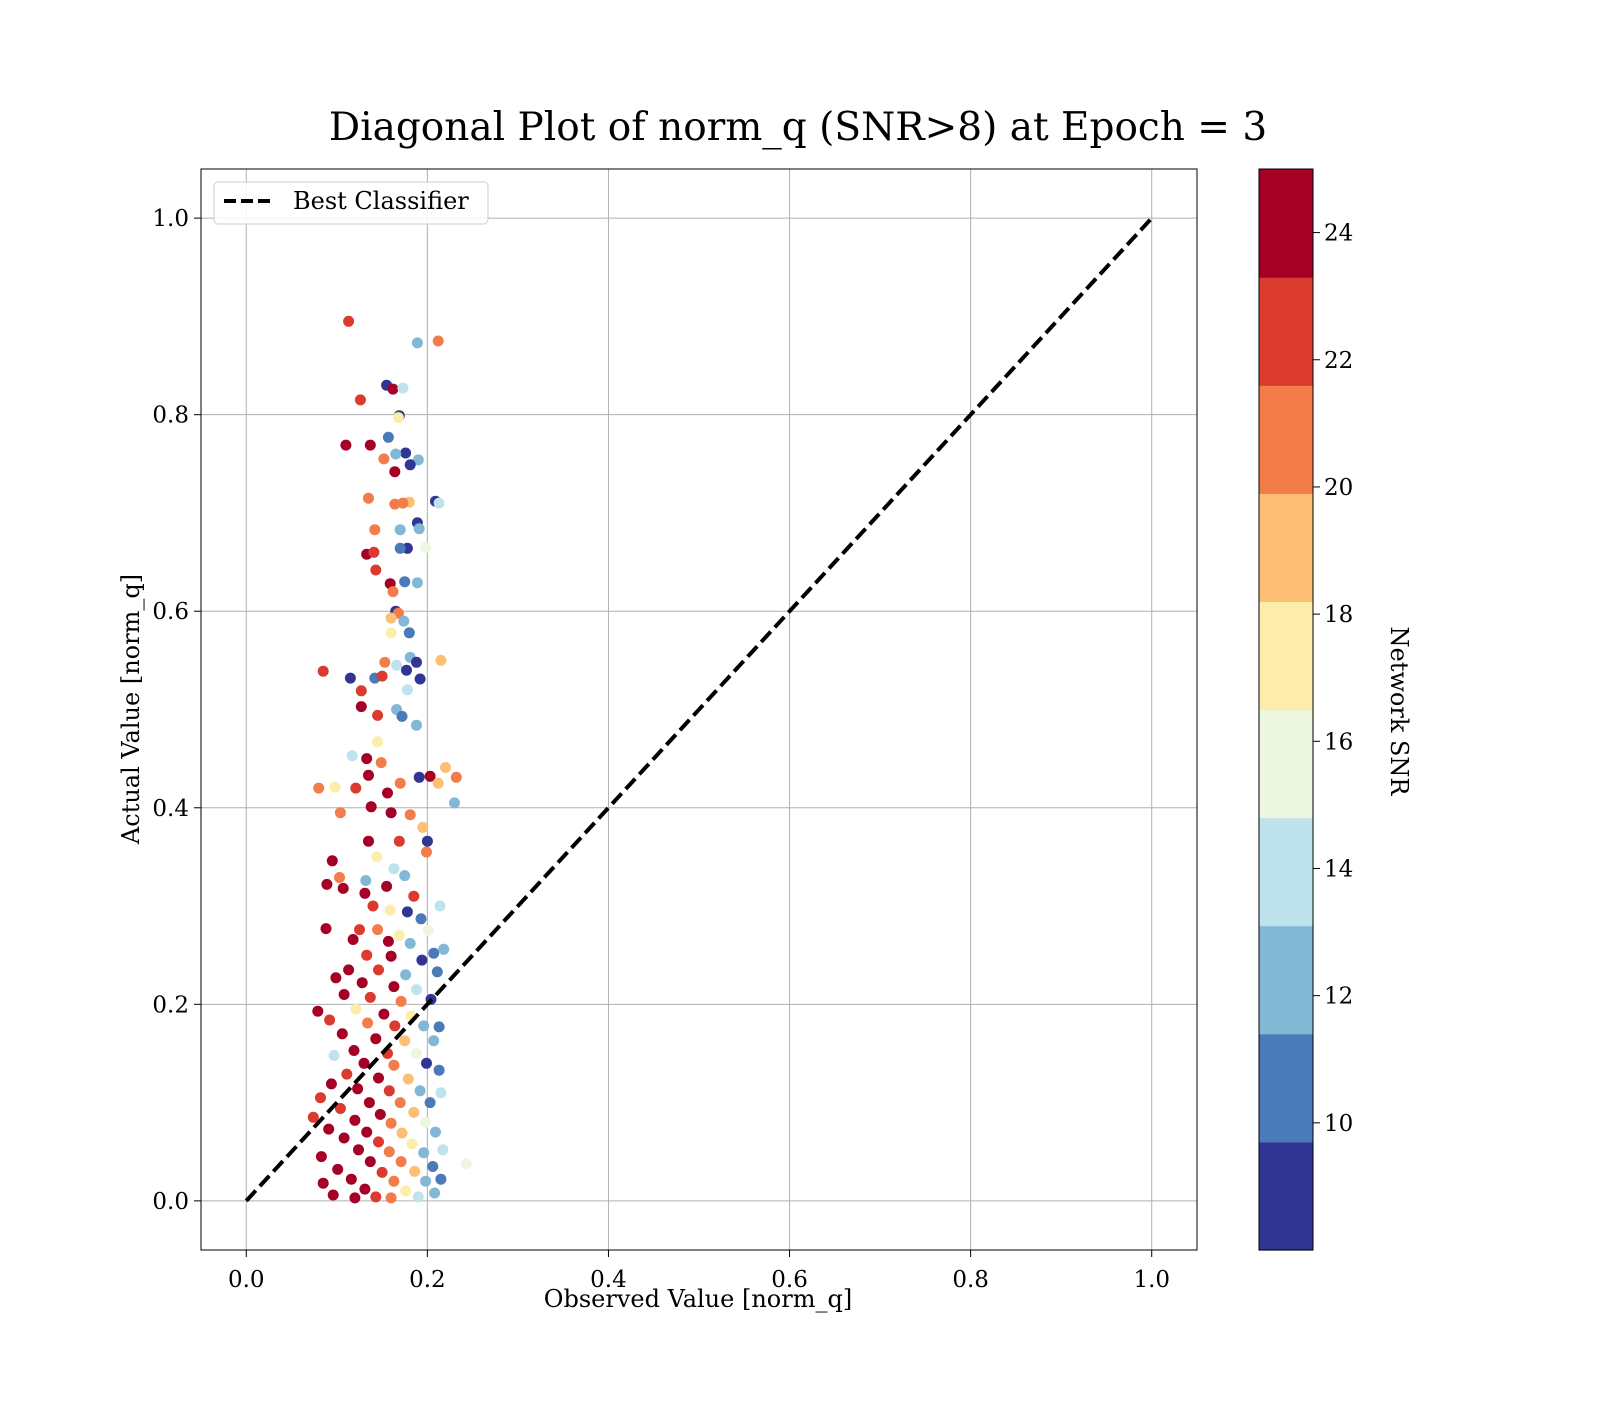  Describe the element at coordinates (608, 1280) in the screenshot. I see `x-tick-label-2: 0.4` at that location.